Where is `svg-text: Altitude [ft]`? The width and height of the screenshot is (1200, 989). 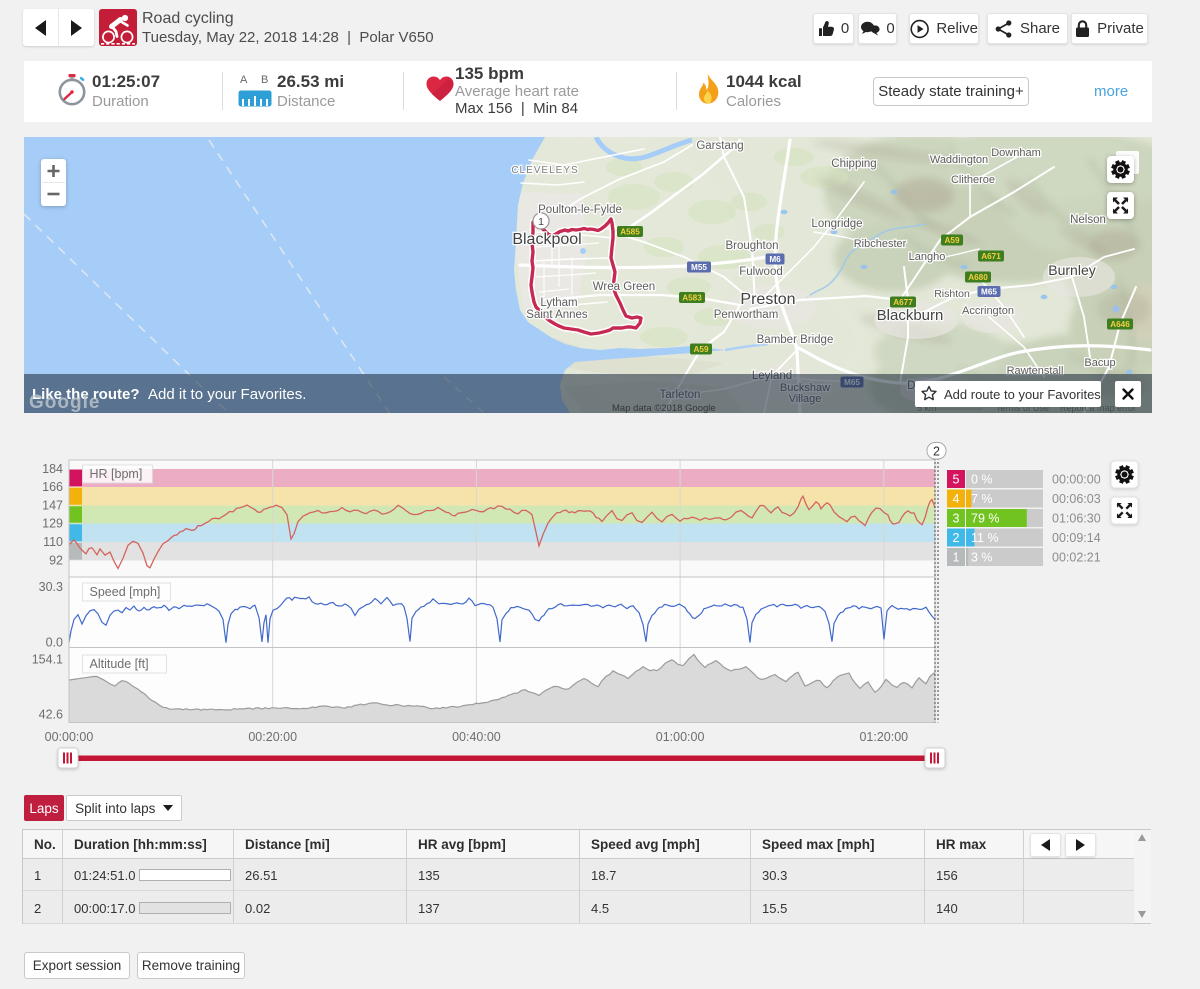 svg-text: Altitude [ft] is located at coordinates (119, 664).